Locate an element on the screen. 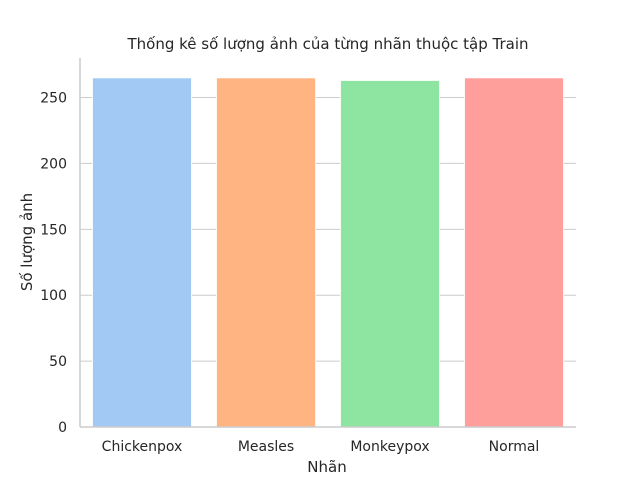 Image resolution: width=640 pixels, height=480 pixels. x-tick-label: Monkeypox is located at coordinates (389, 447).